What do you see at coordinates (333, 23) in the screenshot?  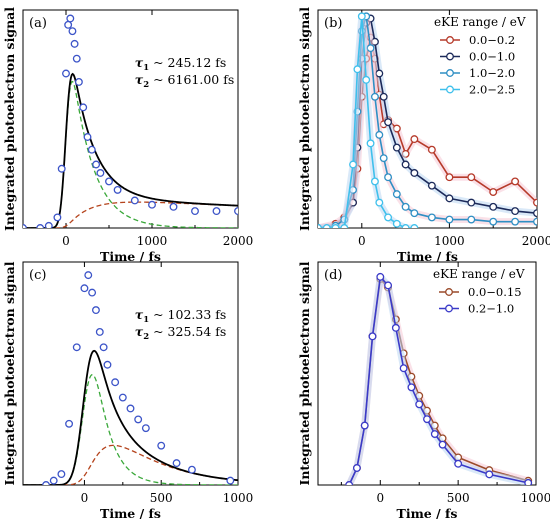 I see `panel-label: (b)` at bounding box center [333, 23].